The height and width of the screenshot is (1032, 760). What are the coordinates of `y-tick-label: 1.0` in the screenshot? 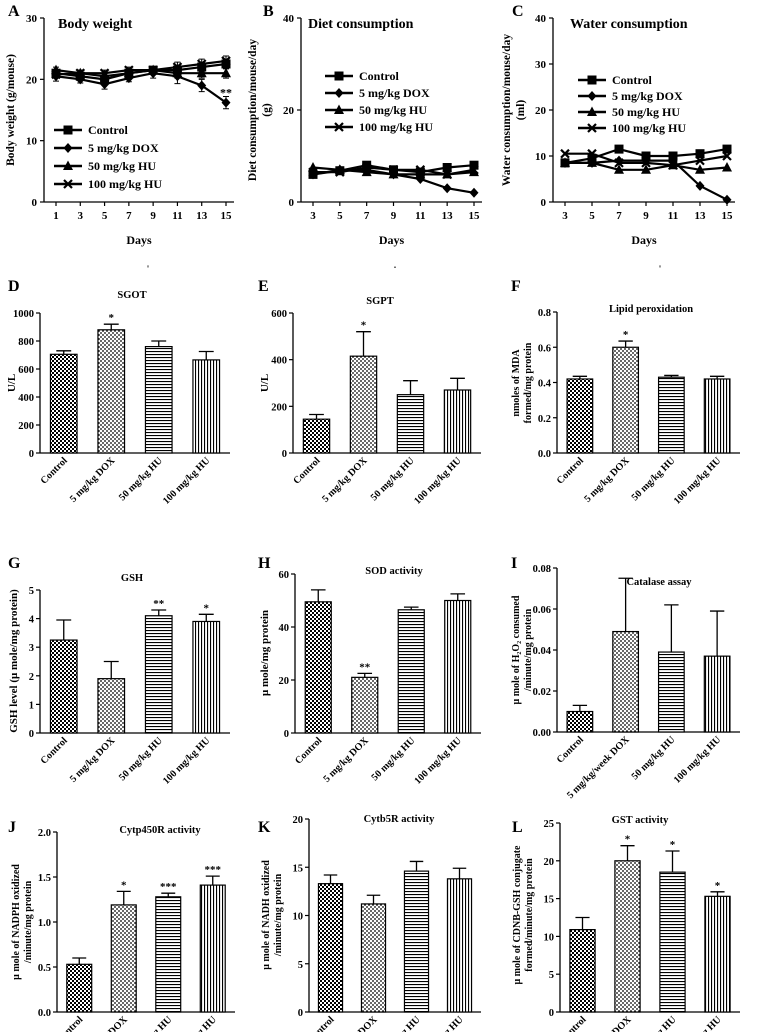 It's located at (44, 923).